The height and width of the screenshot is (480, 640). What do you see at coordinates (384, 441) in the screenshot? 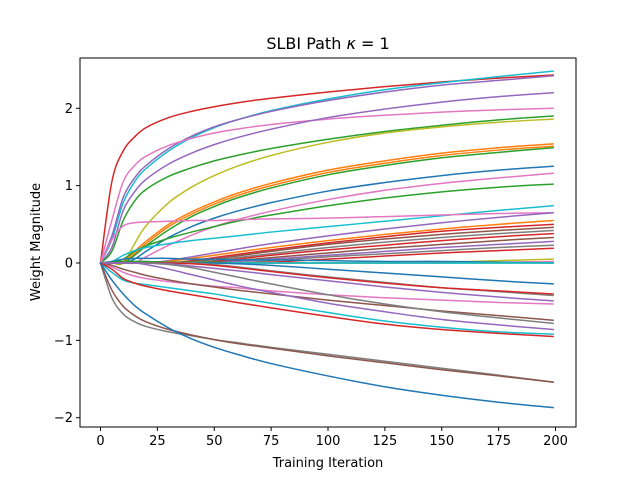
I see `x-tick-label: 125` at bounding box center [384, 441].